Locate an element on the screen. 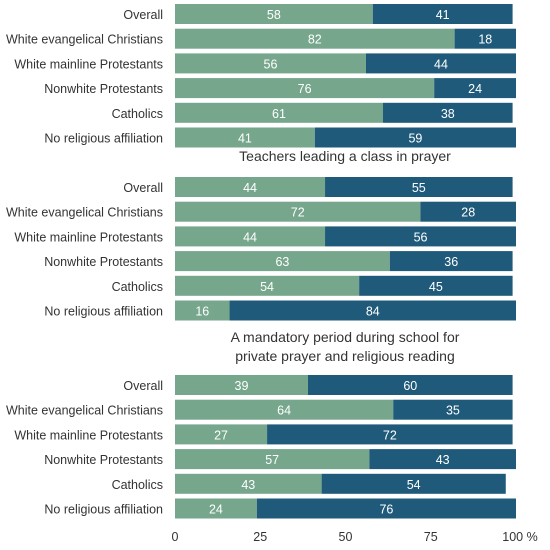 The image size is (550, 550). data-label: 58 is located at coordinates (274, 15).